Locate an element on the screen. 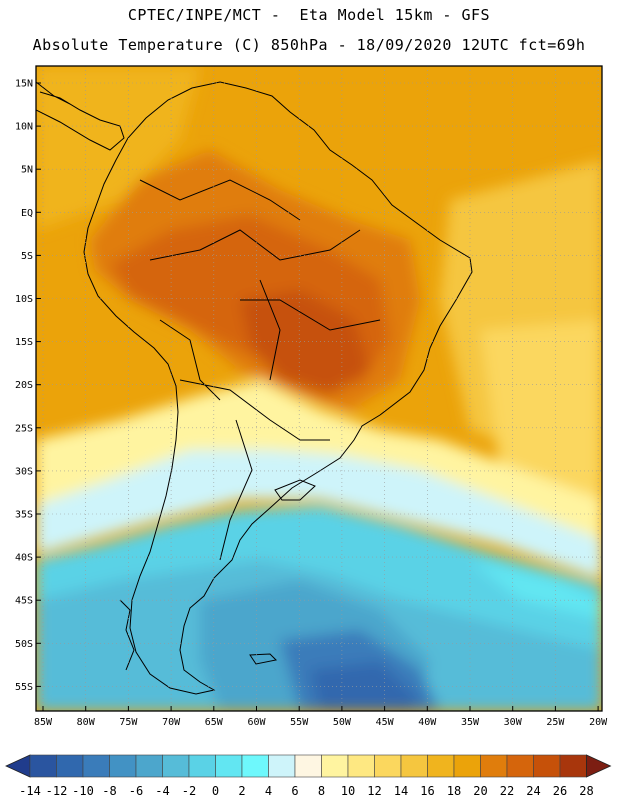 Image resolution: width=618 pixels, height=800 pixels. lat-label: 40S is located at coordinates (24, 558).